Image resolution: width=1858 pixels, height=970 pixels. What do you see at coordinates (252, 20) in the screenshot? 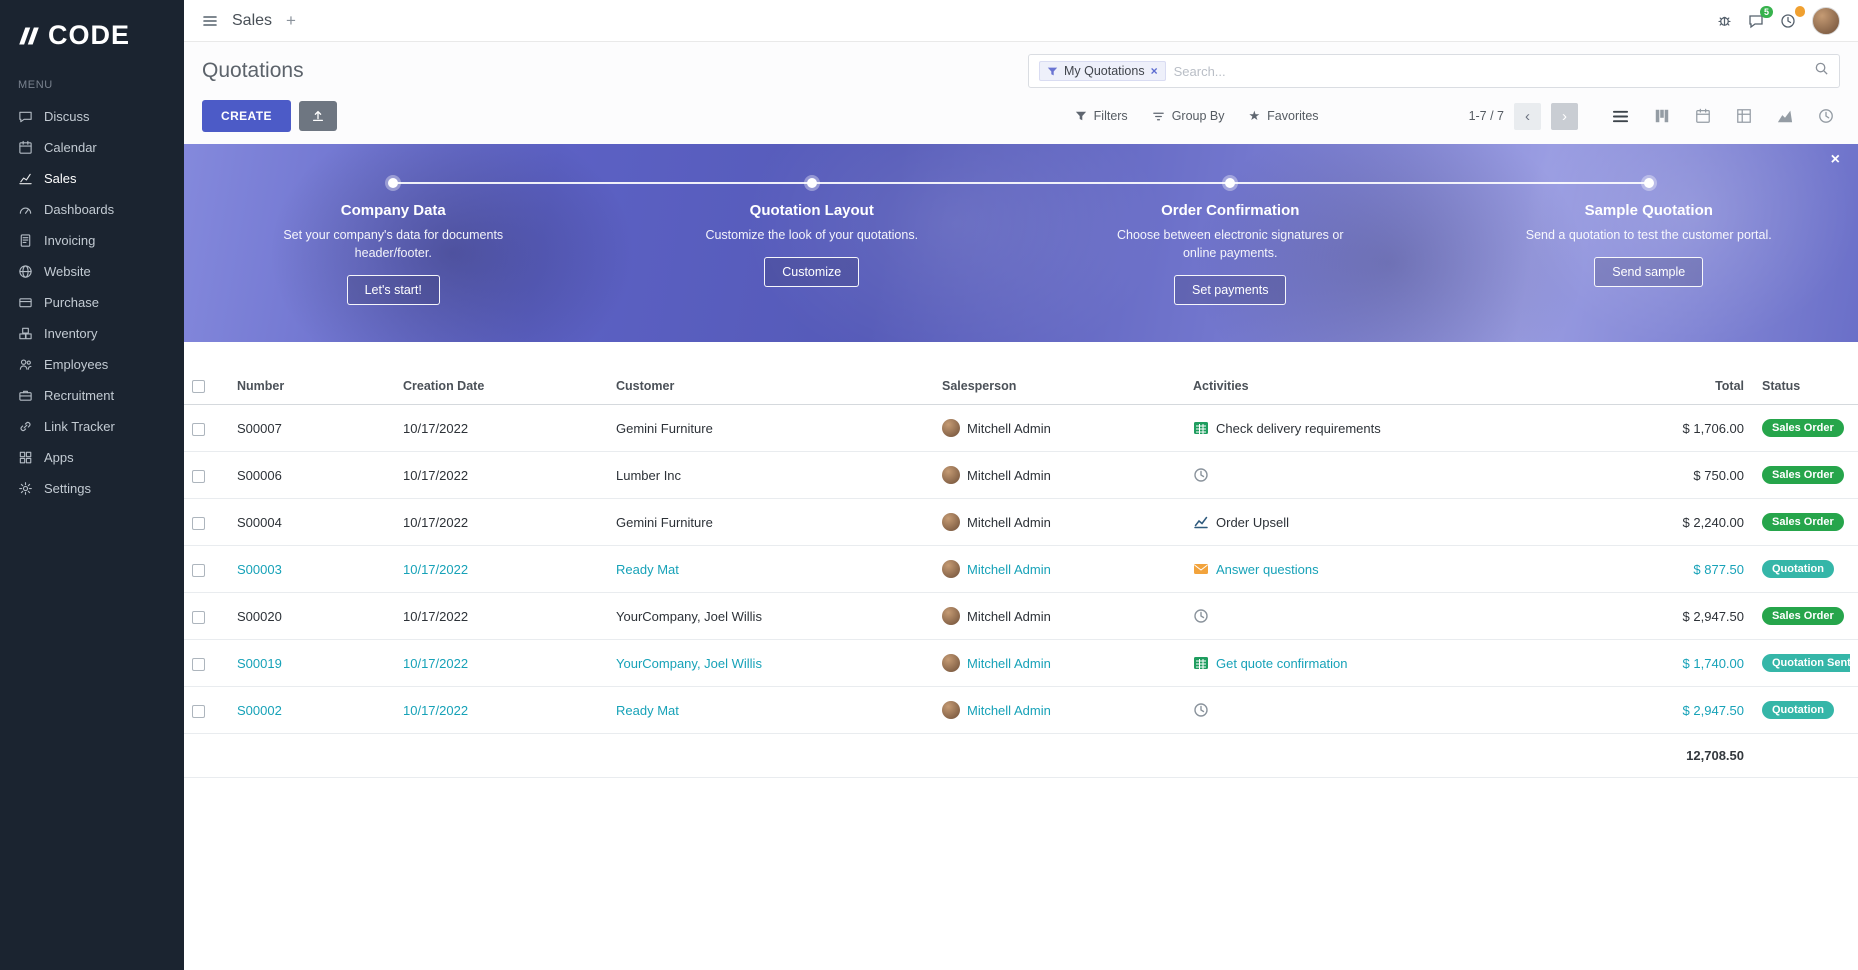
I see `current-app-label: Sales` at bounding box center [252, 20].